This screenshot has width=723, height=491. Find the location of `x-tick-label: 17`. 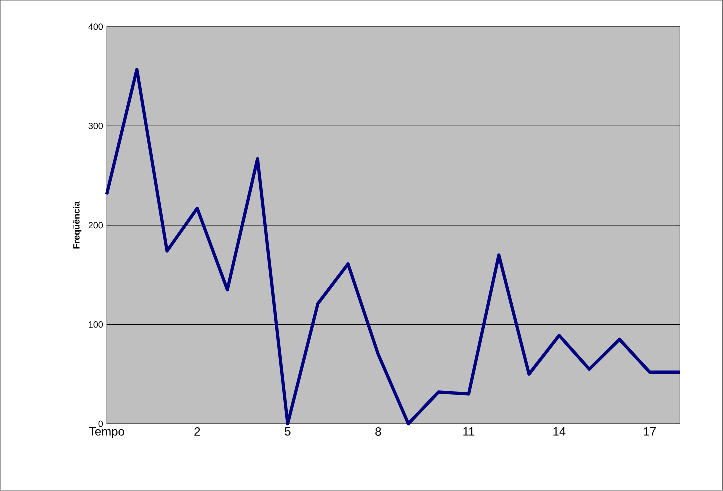

x-tick-label: 17 is located at coordinates (650, 432).